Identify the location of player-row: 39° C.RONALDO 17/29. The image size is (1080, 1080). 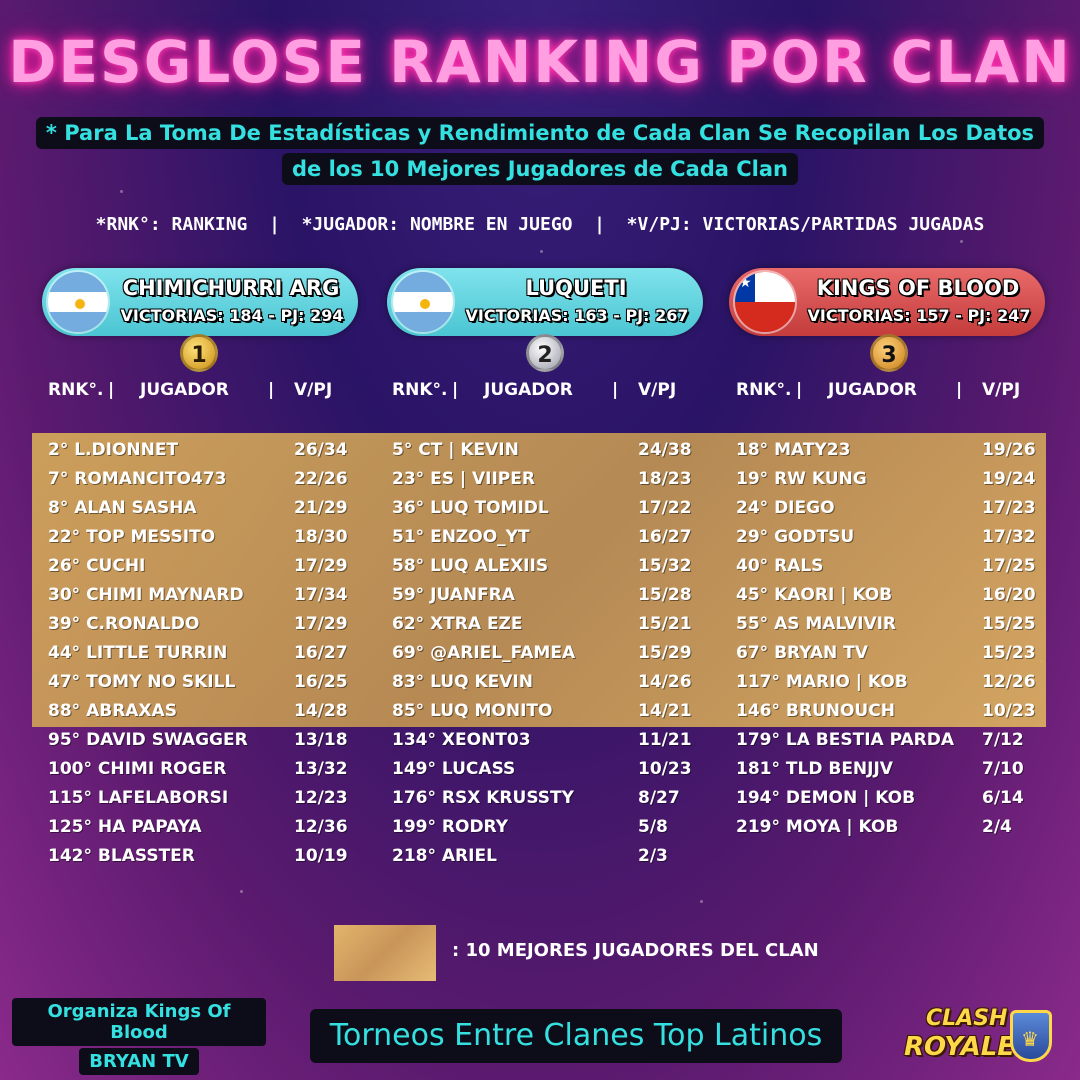
(198, 625).